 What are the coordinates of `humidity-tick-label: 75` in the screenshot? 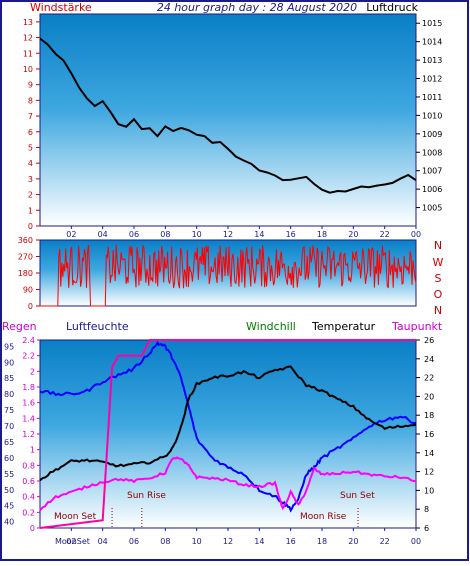 It's located at (9, 410).